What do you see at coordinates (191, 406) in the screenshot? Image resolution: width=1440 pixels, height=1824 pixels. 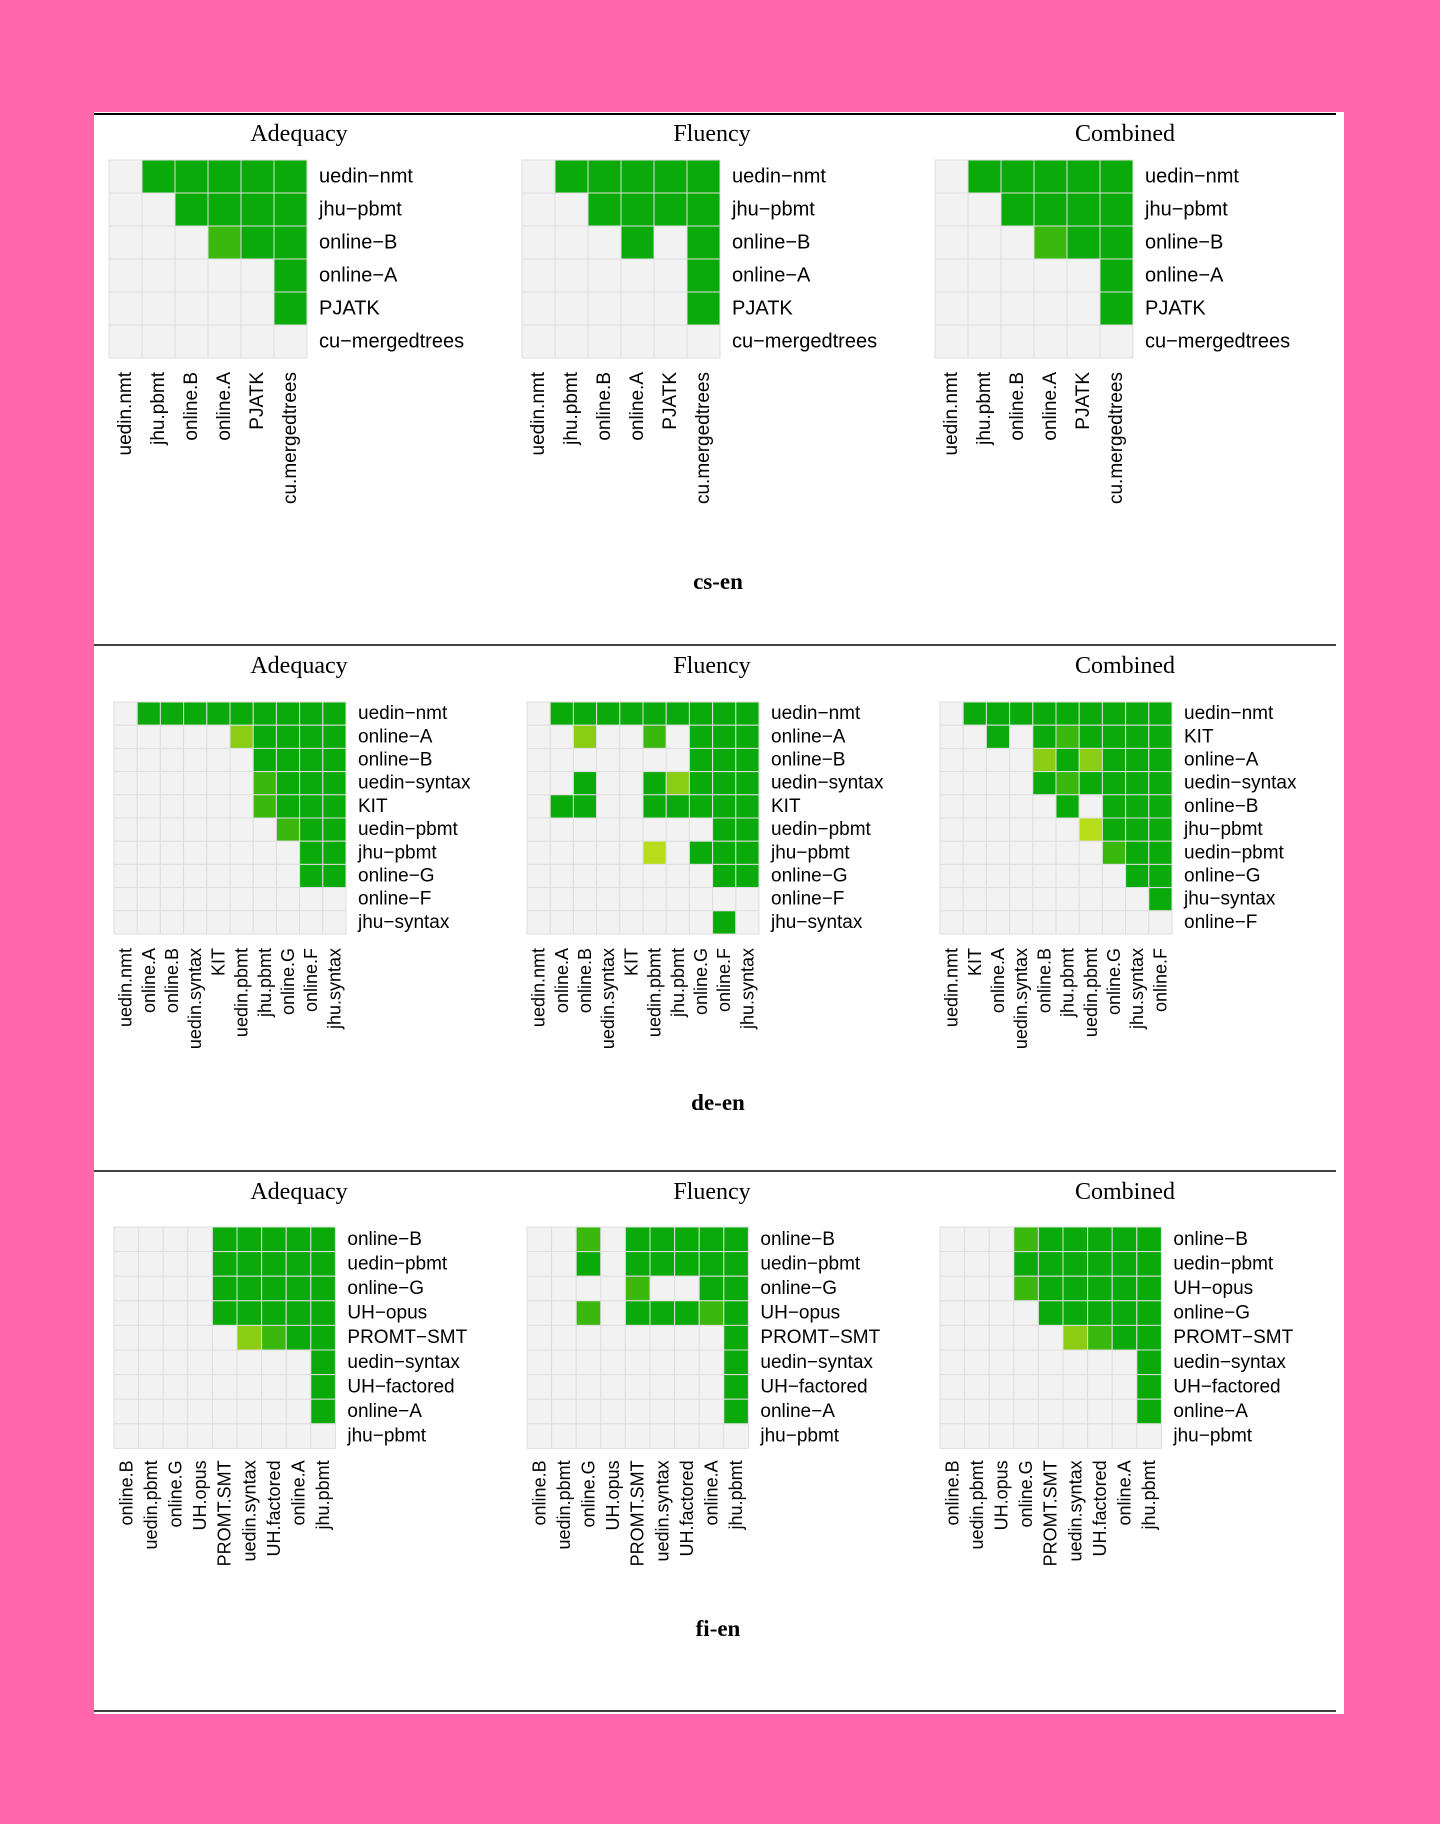 I see `col-label: online.B` at bounding box center [191, 406].